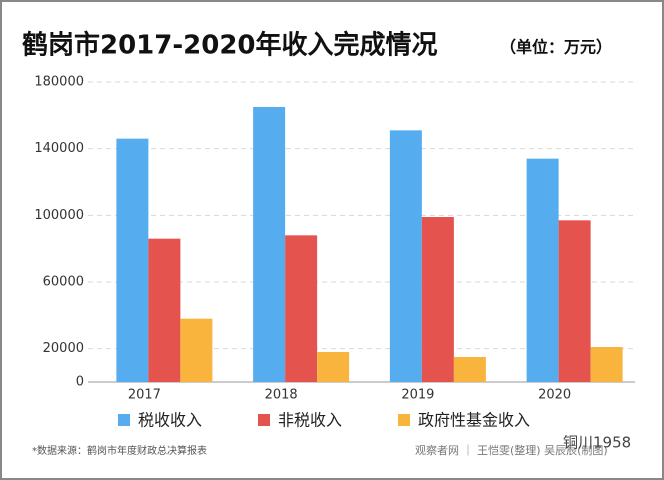 The width and height of the screenshot is (664, 480). What do you see at coordinates (59, 215) in the screenshot?
I see `y-tick-label: 100000` at bounding box center [59, 215].